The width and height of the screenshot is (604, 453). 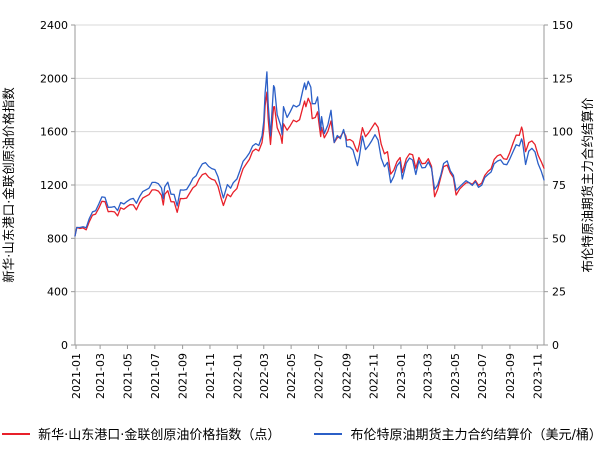 I want to click on right-axis-tick-label: 50, so click(x=559, y=238).